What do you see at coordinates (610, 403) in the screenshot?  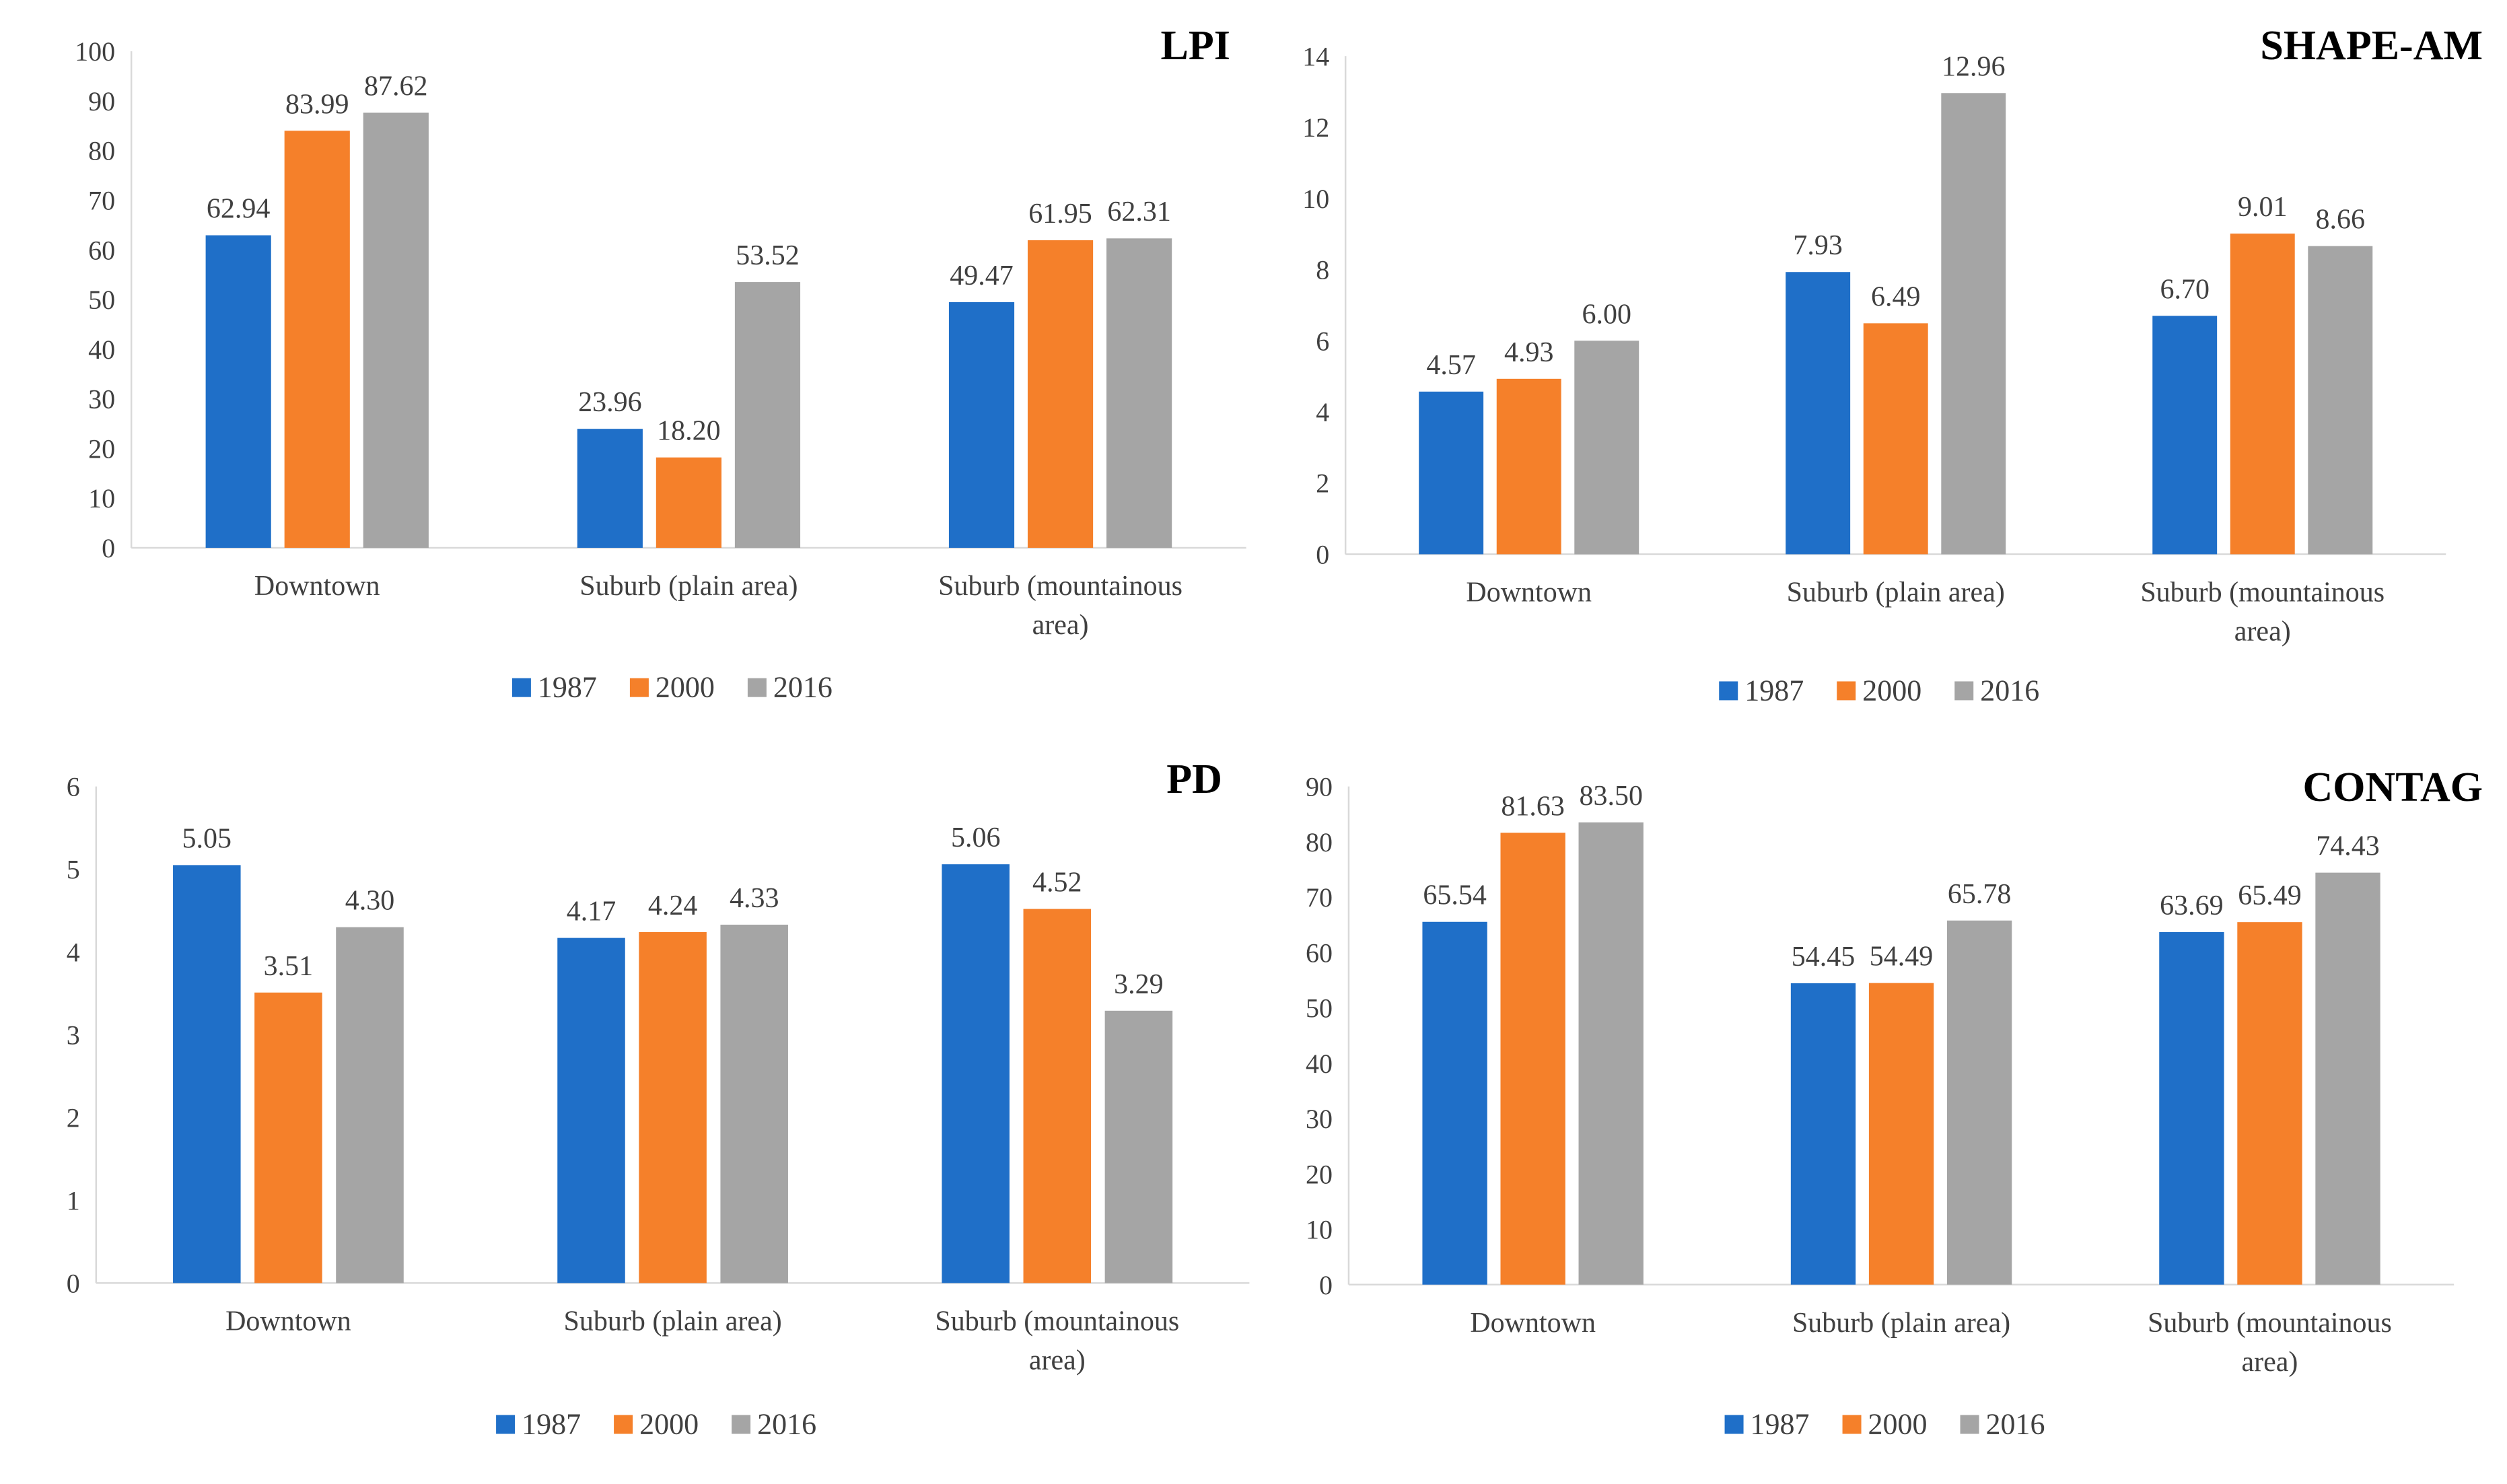 I see `data-label: 23.96` at bounding box center [610, 403].